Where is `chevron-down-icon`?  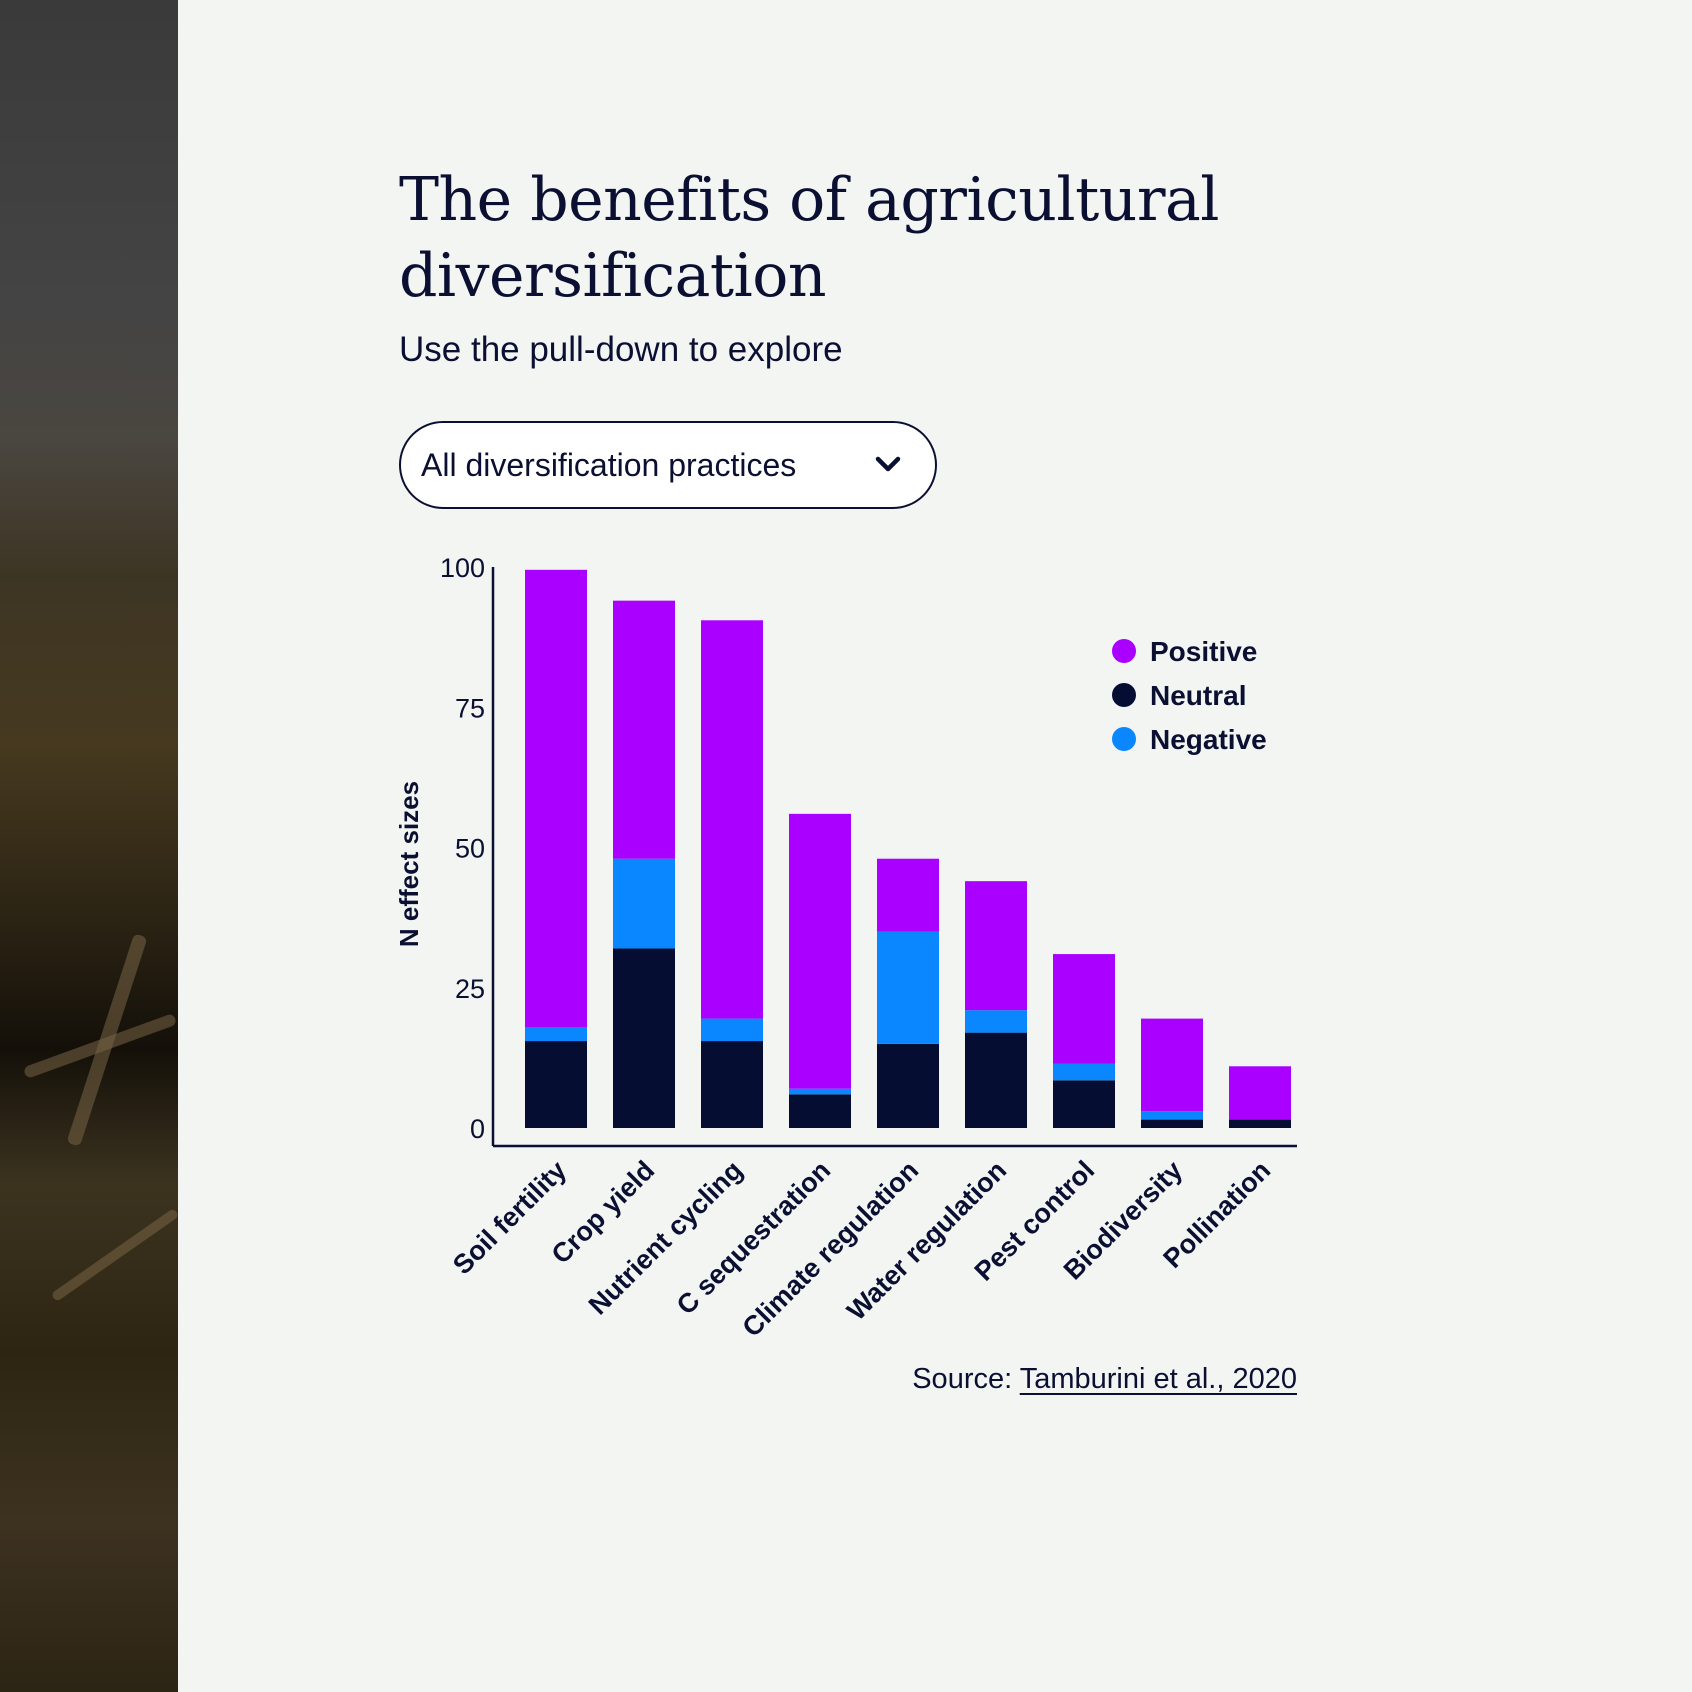 chevron-down-icon is located at coordinates (888, 464).